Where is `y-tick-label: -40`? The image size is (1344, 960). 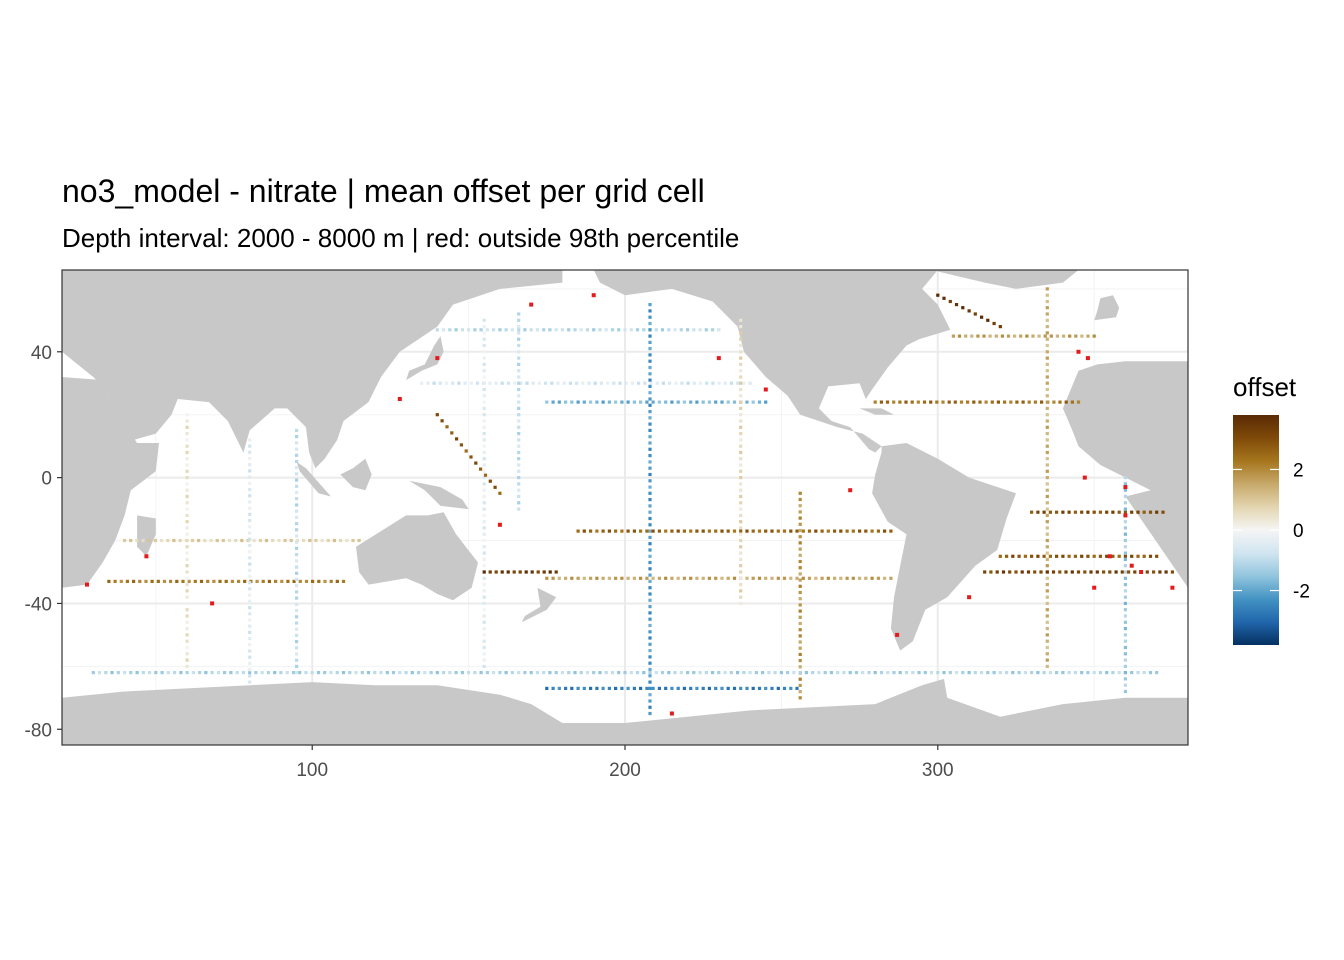 y-tick-label: -40 is located at coordinates (38, 604).